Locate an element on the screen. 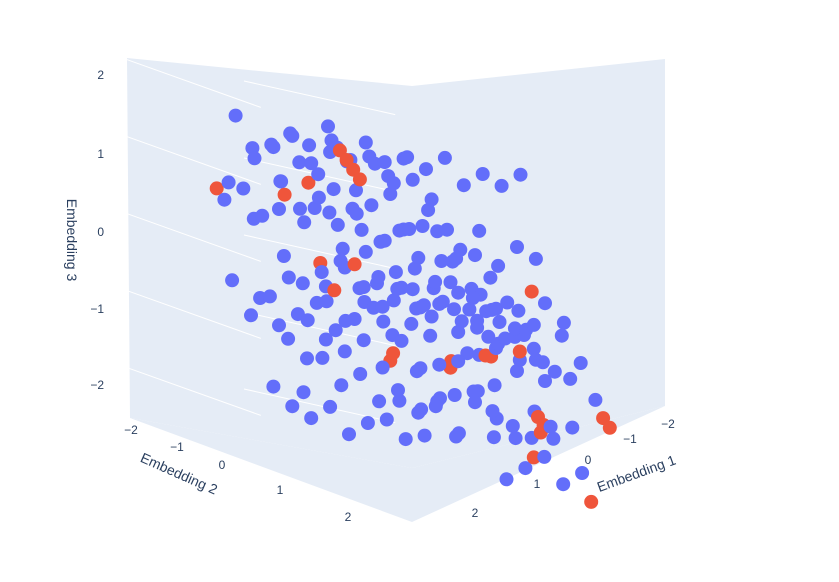 This screenshot has height=582, width=839. z-tick-label: −1 is located at coordinates (97, 309).